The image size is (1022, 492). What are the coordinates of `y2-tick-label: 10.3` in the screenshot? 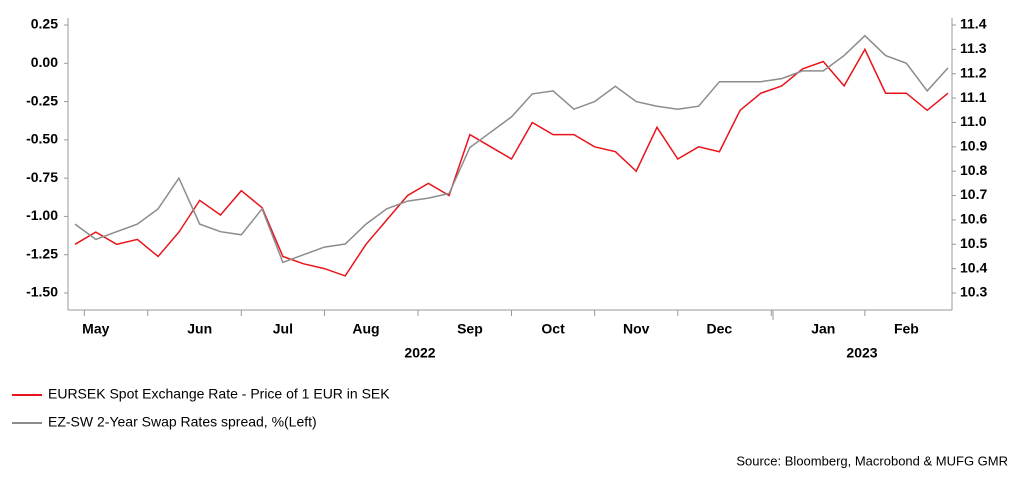 It's located at (973, 292).